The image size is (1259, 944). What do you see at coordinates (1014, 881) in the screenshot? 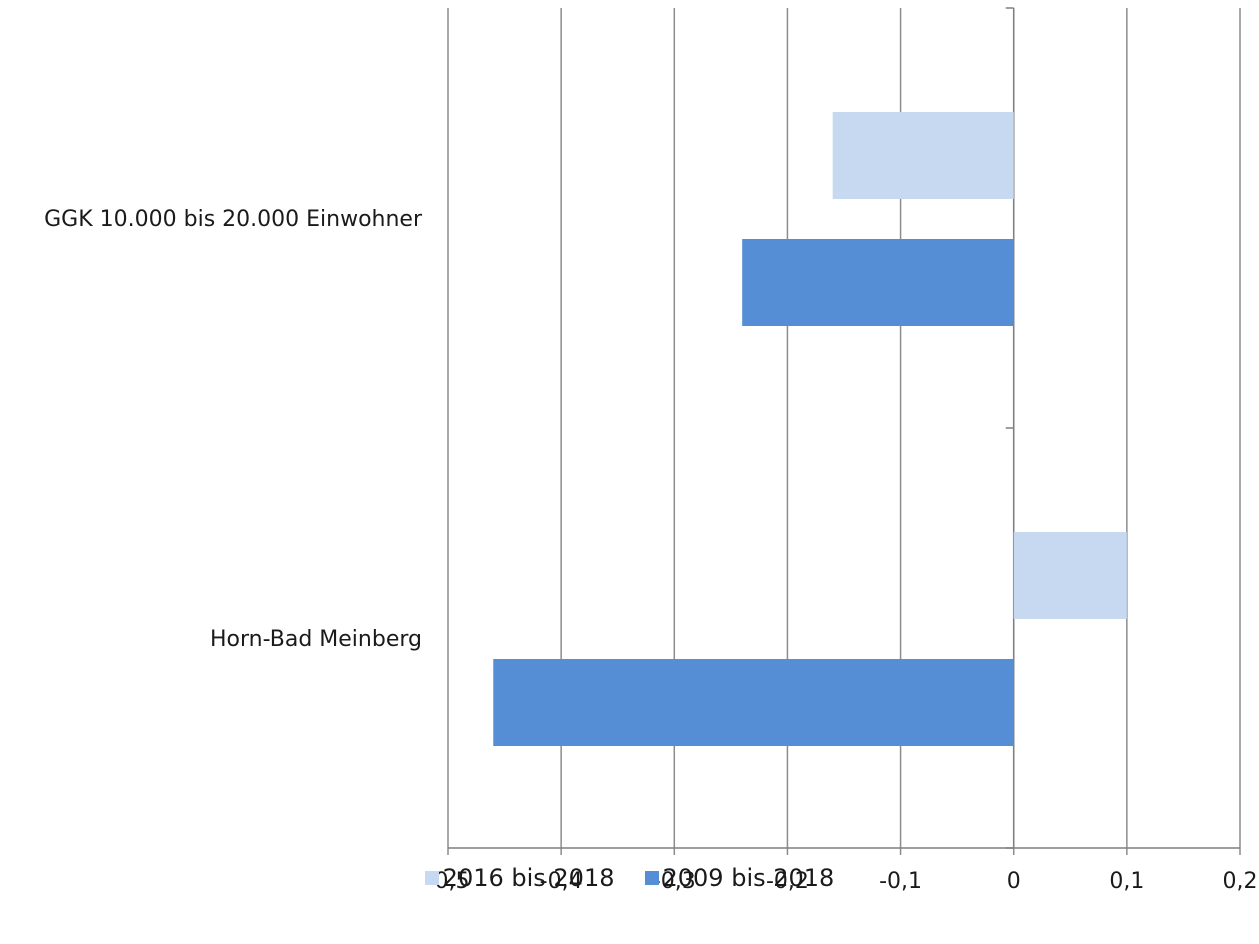
I see `x-tick-label-5: 0` at bounding box center [1014, 881].